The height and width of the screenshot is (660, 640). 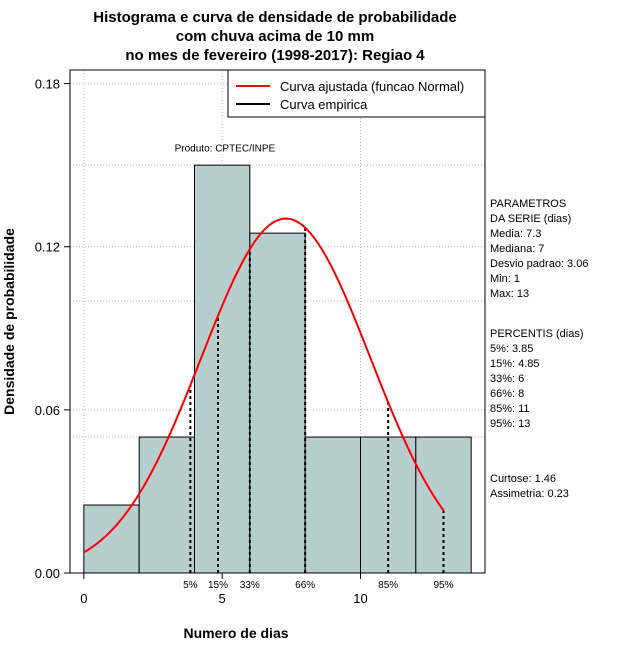 I want to click on x-tick-label: 5, so click(x=222, y=598).